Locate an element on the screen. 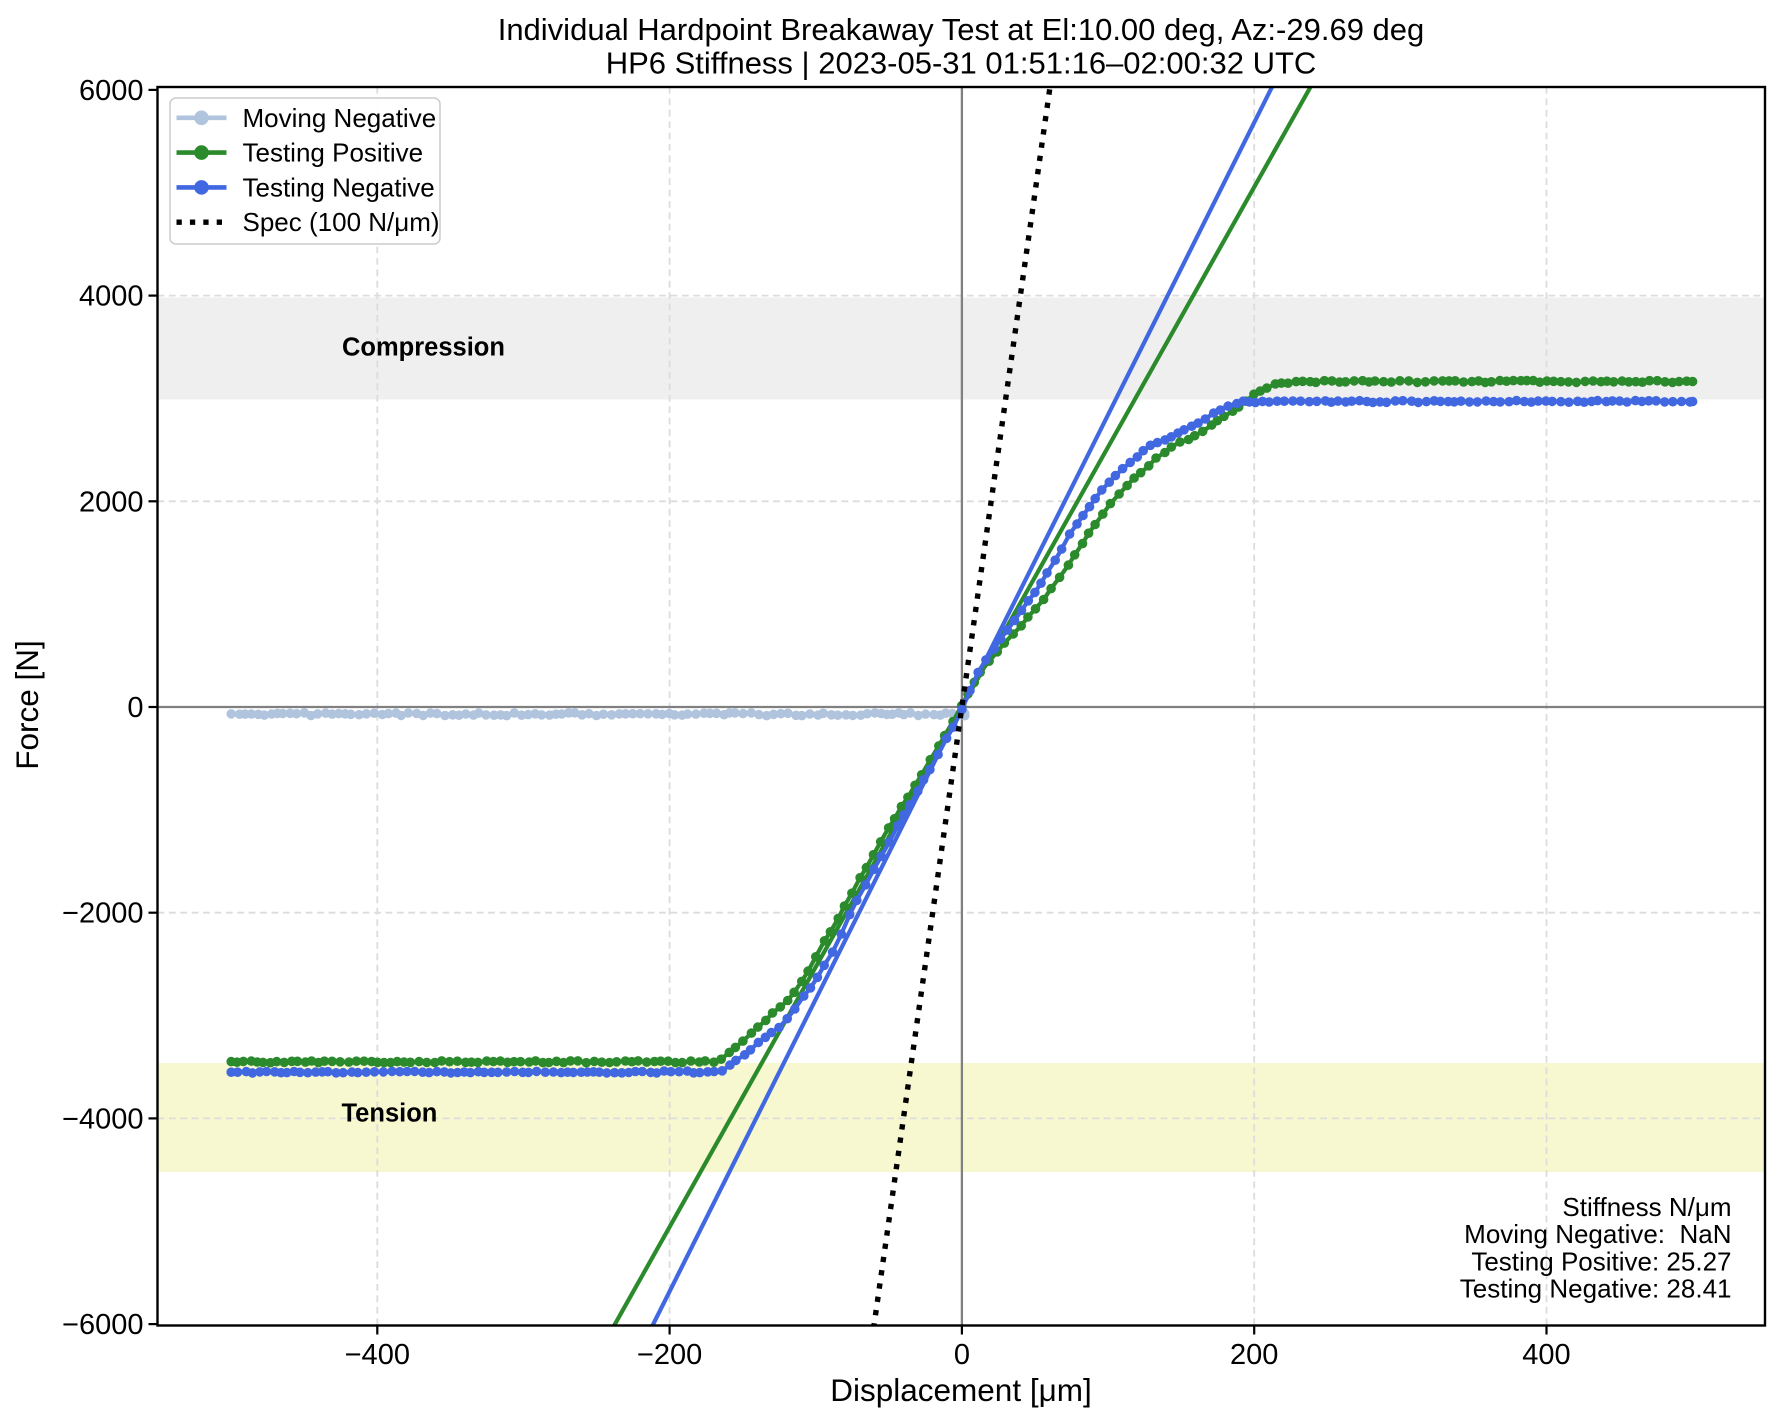 Image resolution: width=1782 pixels, height=1423 pixels. svg-text: −2000 is located at coordinates (102, 914).